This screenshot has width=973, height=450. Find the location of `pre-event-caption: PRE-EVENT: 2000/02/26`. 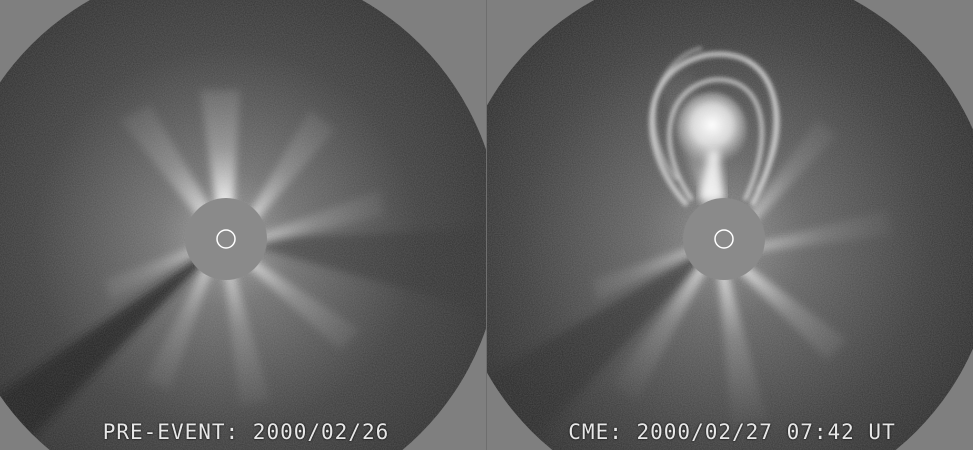

pre-event-caption: PRE-EVENT: 2000/02/26 is located at coordinates (246, 432).